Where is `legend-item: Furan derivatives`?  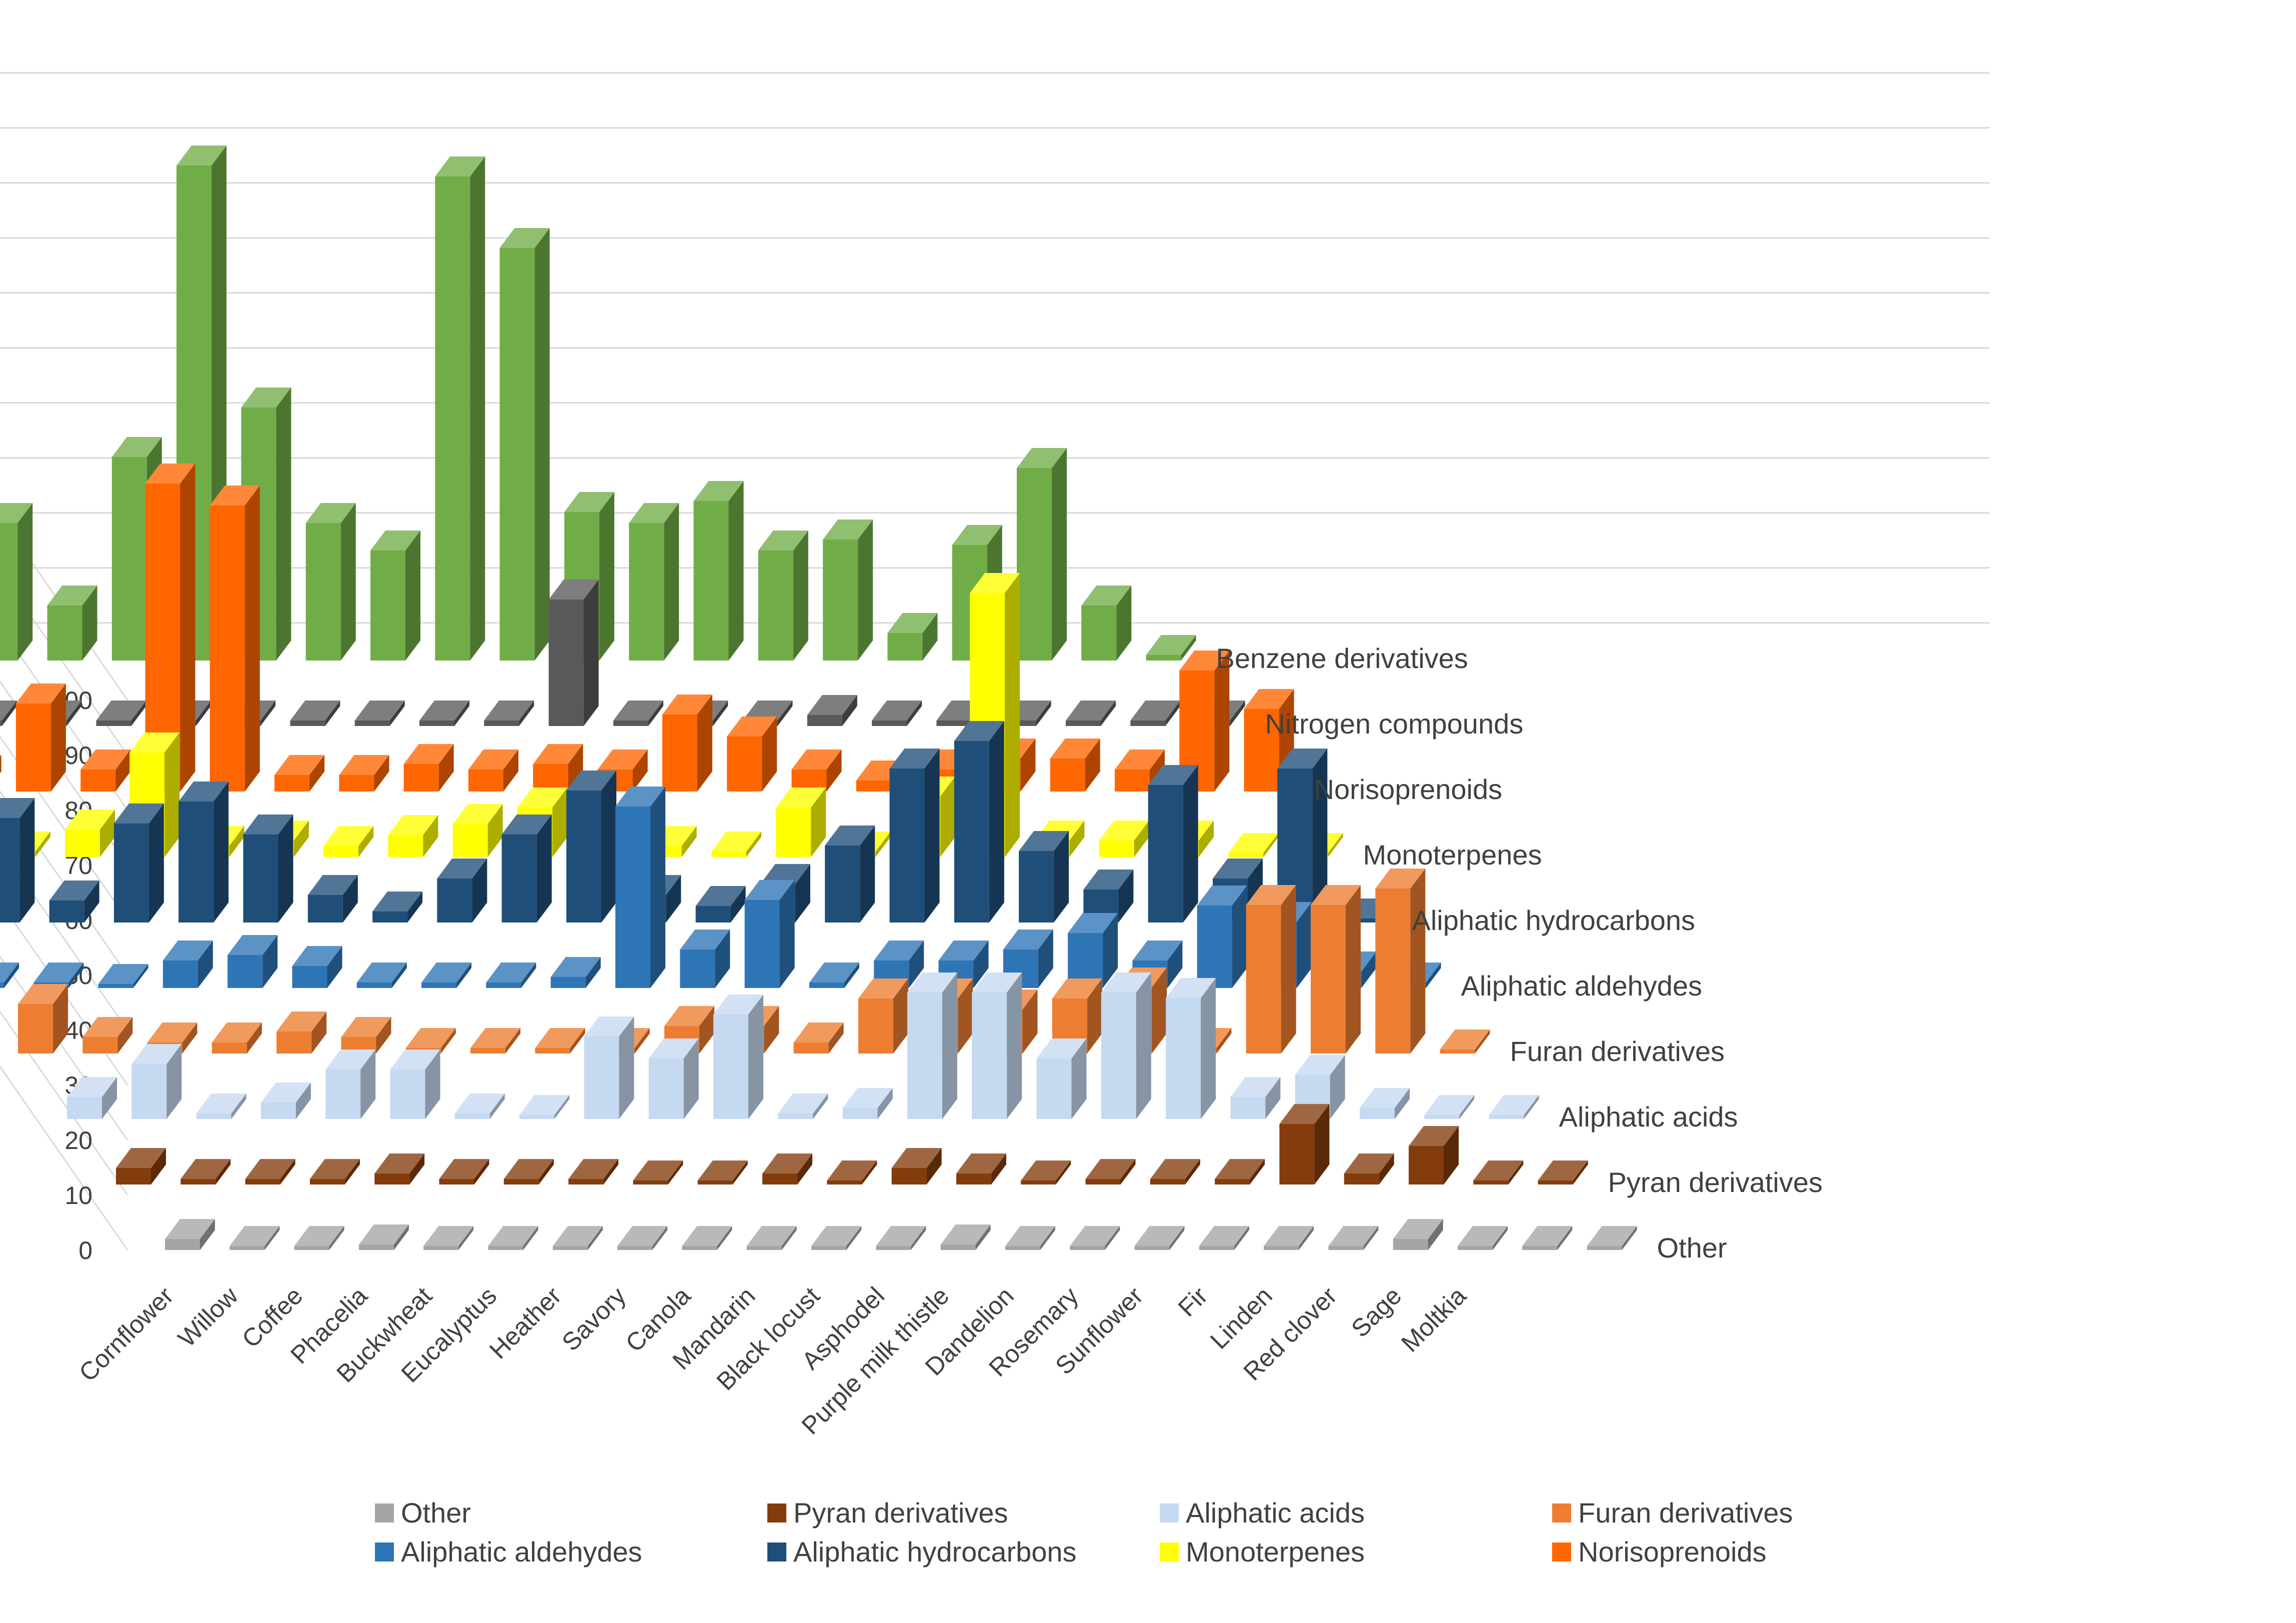 legend-item: Furan derivatives is located at coordinates (1672, 1512).